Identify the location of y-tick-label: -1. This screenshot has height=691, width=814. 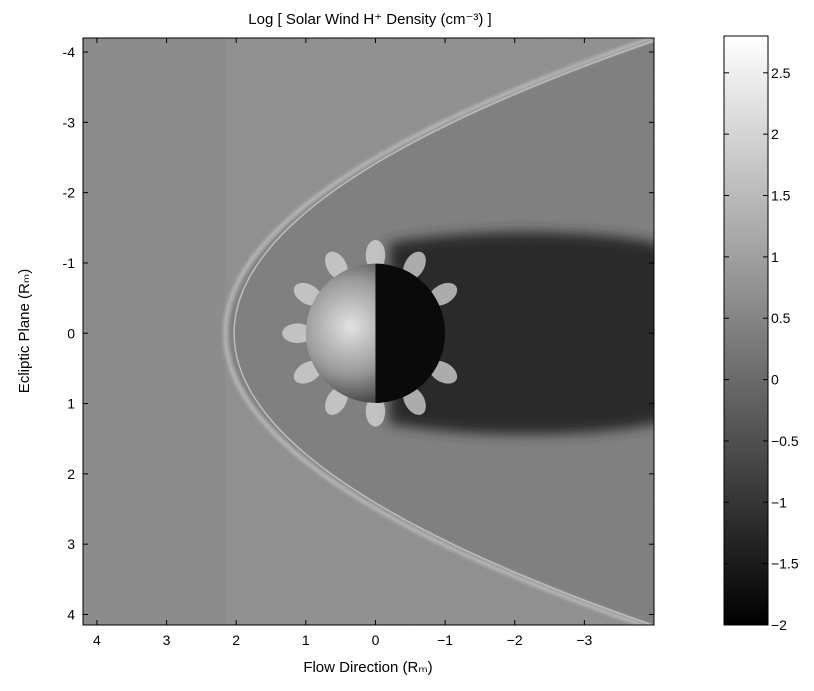
(69, 263).